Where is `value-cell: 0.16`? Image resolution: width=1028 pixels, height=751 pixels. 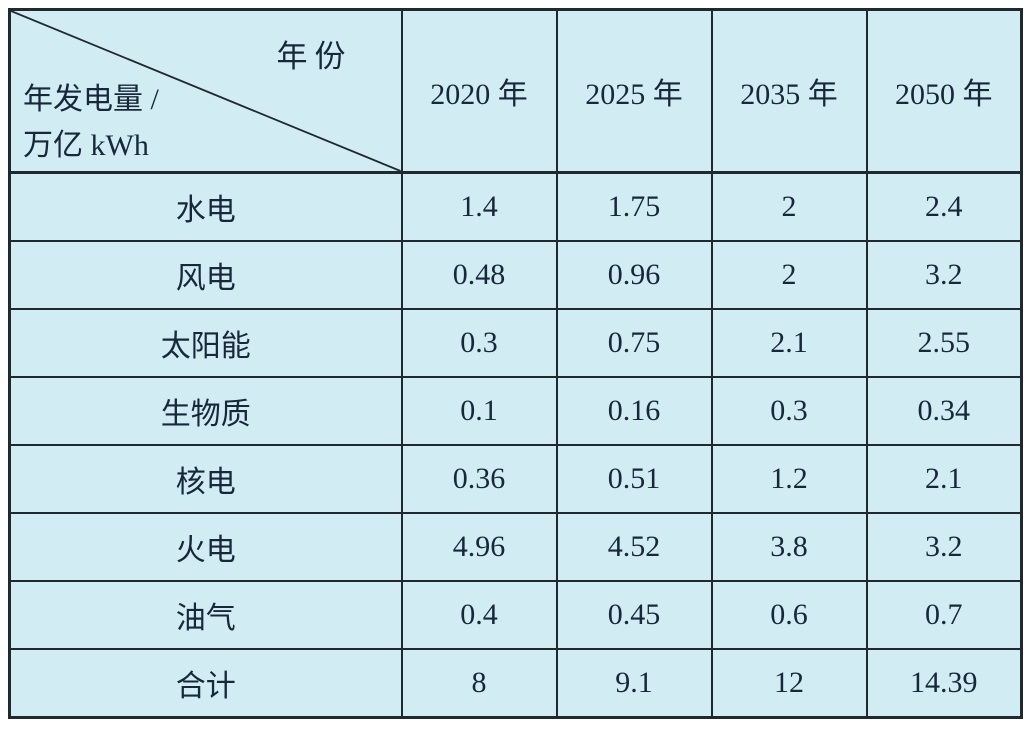
value-cell: 0.16 is located at coordinates (634, 411).